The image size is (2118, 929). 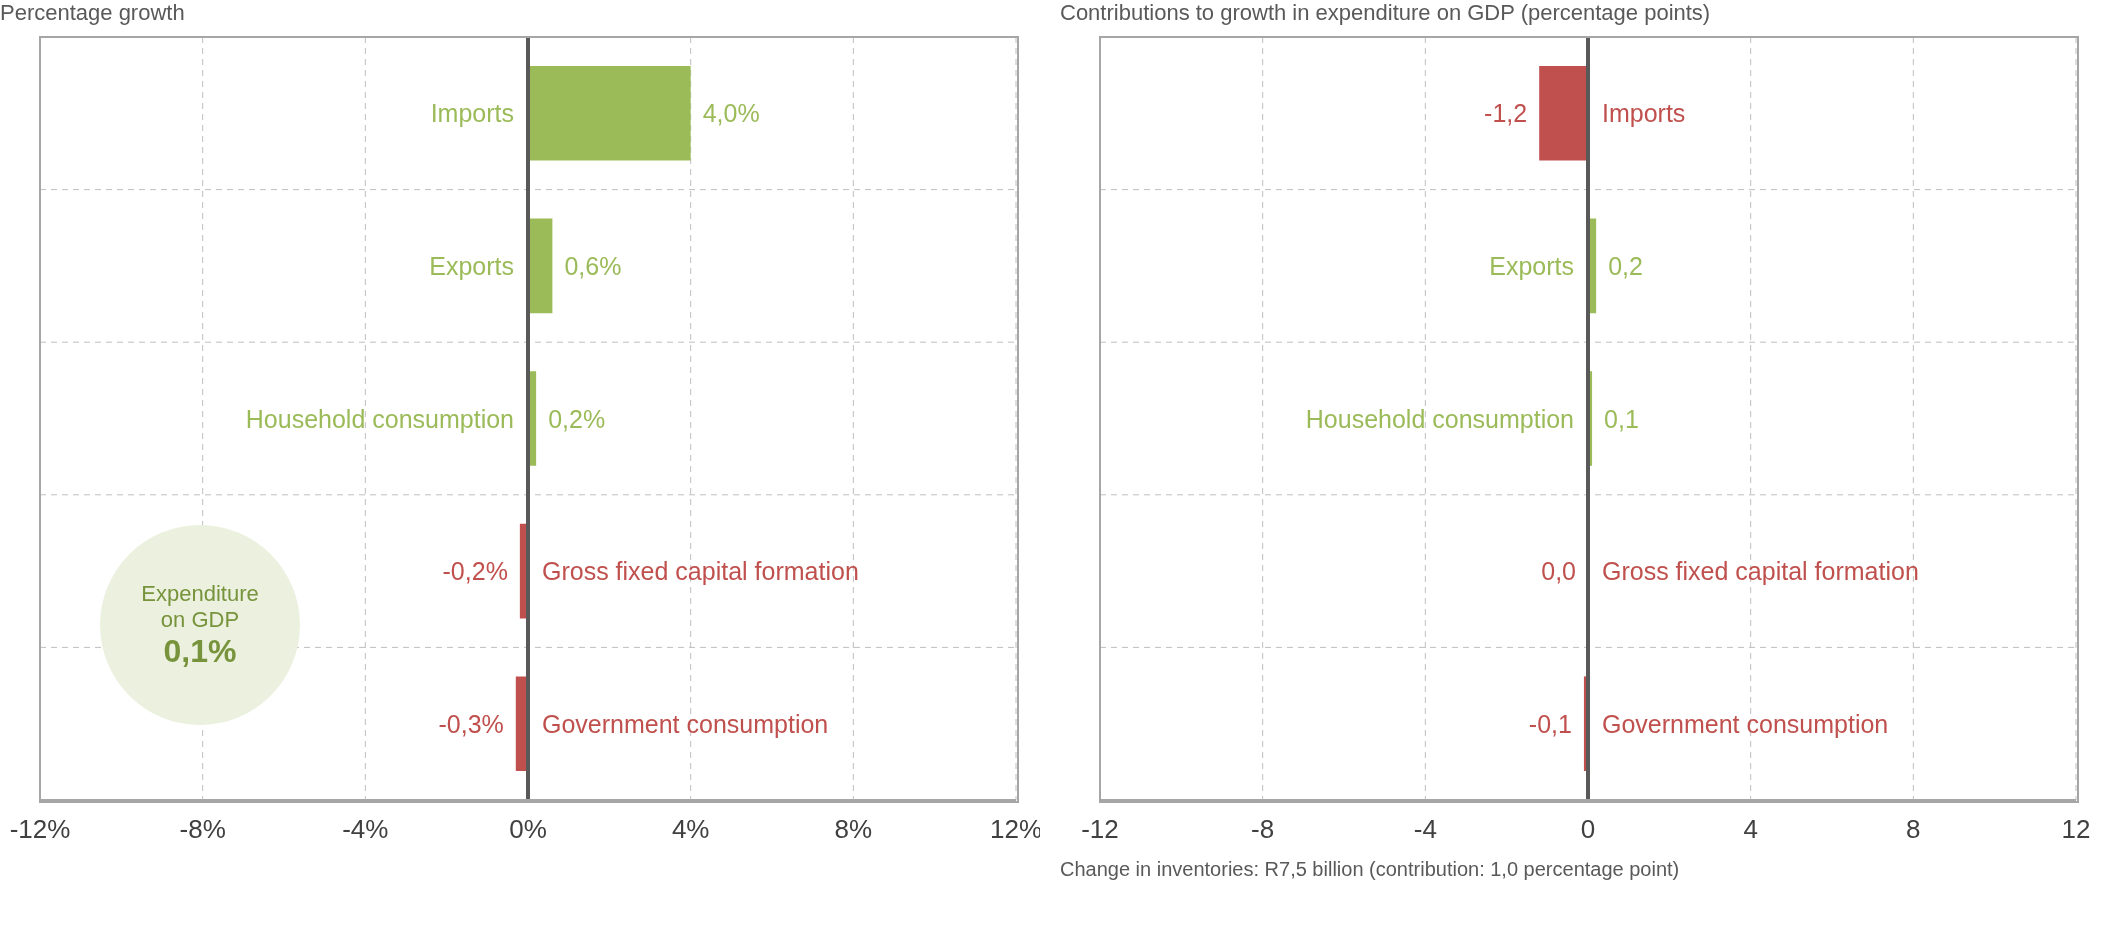 I want to click on x-tick-label: 8, so click(x=1913, y=829).